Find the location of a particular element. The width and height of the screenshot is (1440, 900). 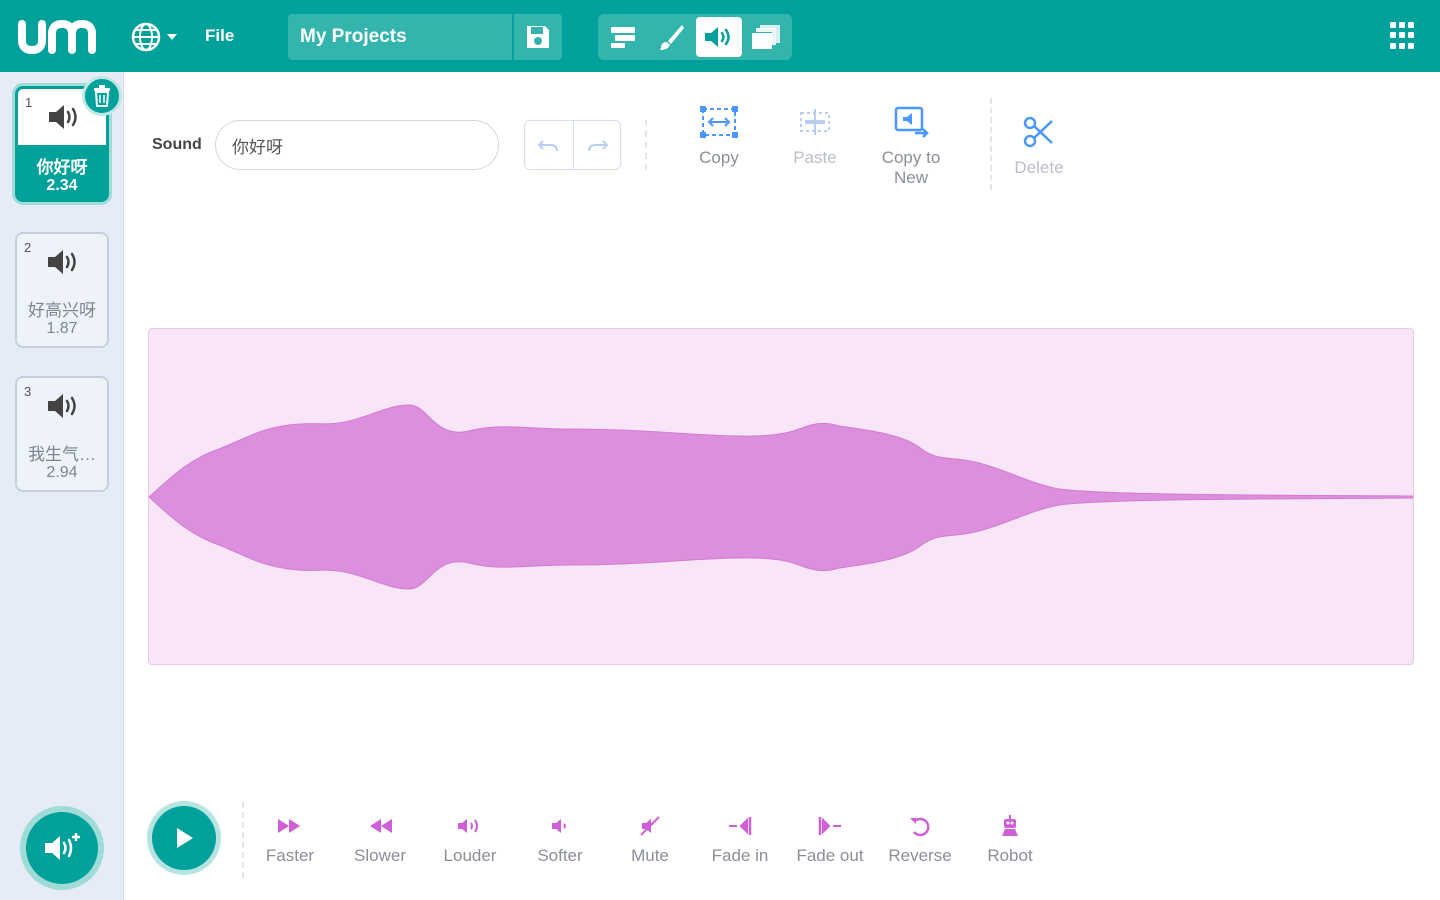

top-menu-bar: File My Projects is located at coordinates (720, 36).